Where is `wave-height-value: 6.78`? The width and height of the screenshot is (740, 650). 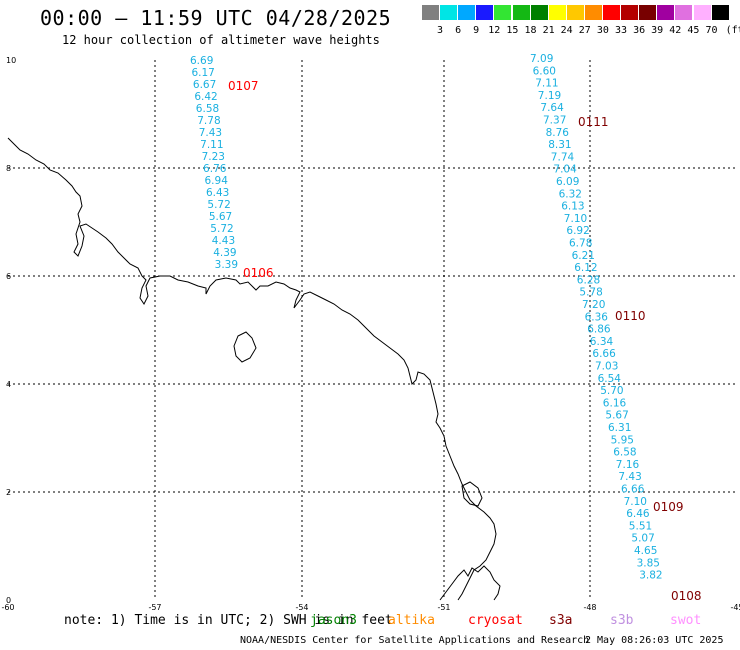
wave-height-value: 6.78 is located at coordinates (580, 244).